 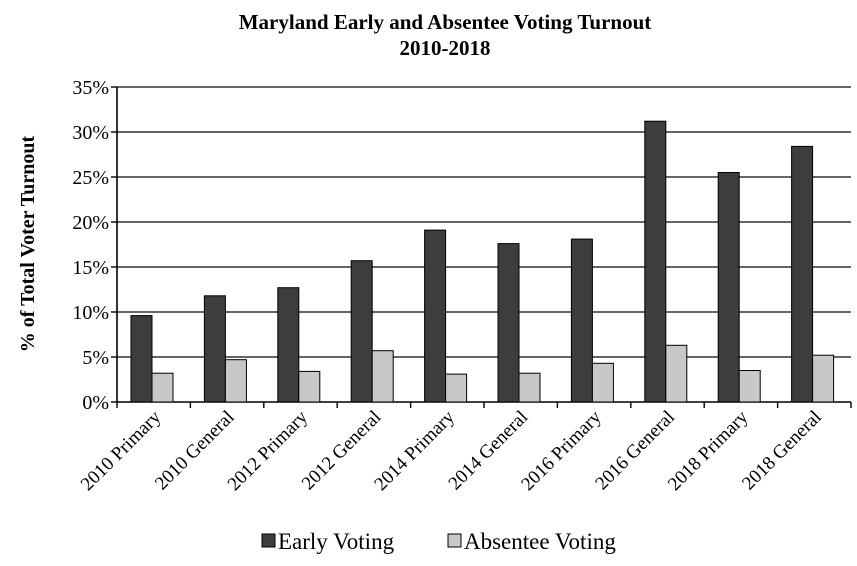 I want to click on y-tick-label: 10%, so click(x=90, y=313).